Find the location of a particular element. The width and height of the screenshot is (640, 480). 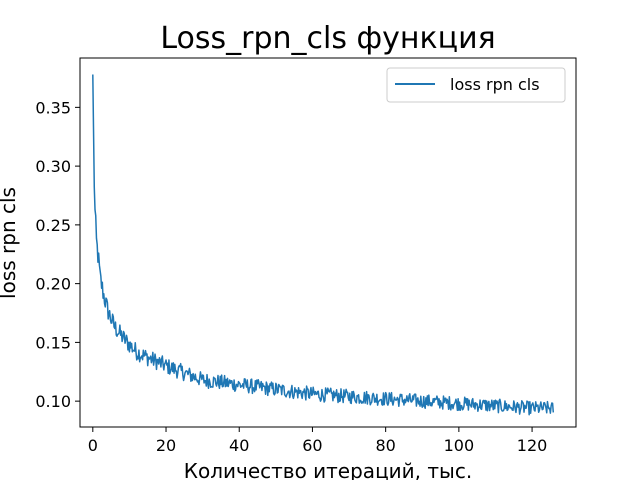

x-tick-label: 120 is located at coordinates (532, 445).